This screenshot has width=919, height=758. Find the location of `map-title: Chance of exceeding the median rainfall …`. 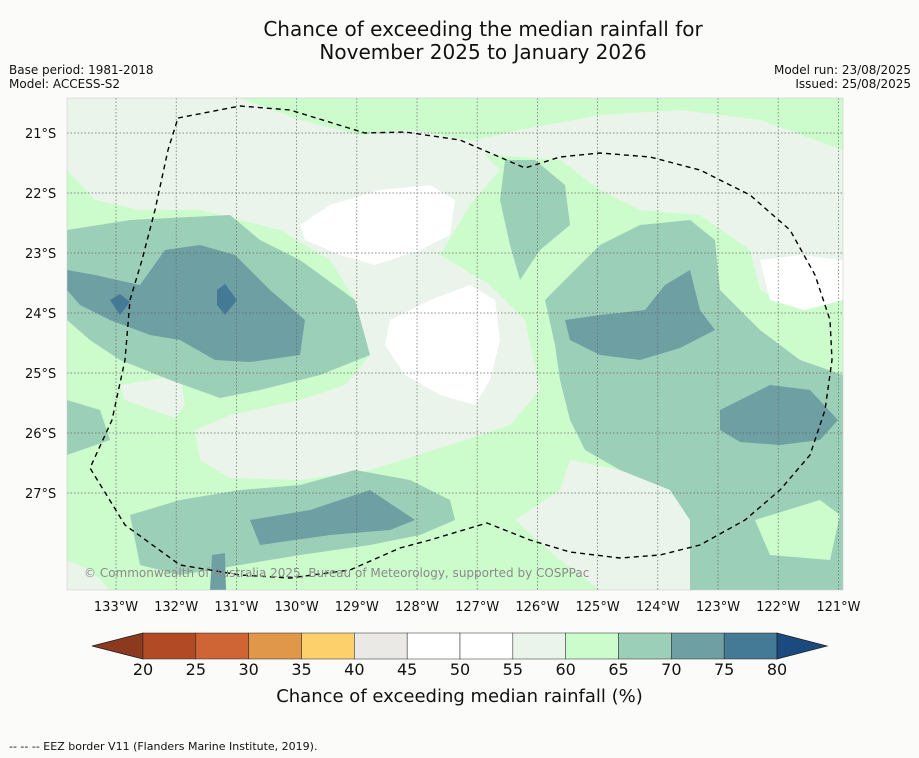

map-title: Chance of exceeding the median rainfall … is located at coordinates (459, 41).